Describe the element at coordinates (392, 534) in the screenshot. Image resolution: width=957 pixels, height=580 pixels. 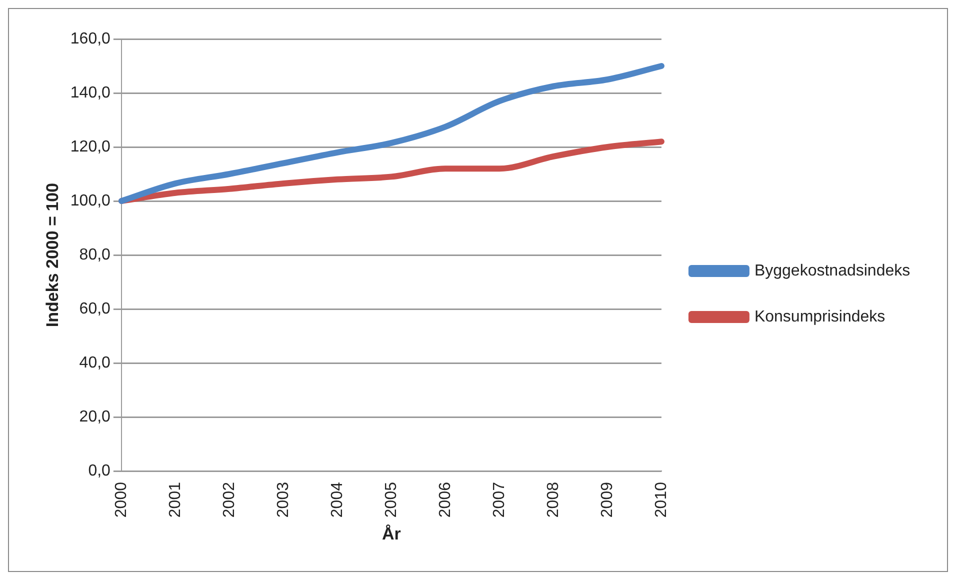
I see `x-axis-title: År` at that location.